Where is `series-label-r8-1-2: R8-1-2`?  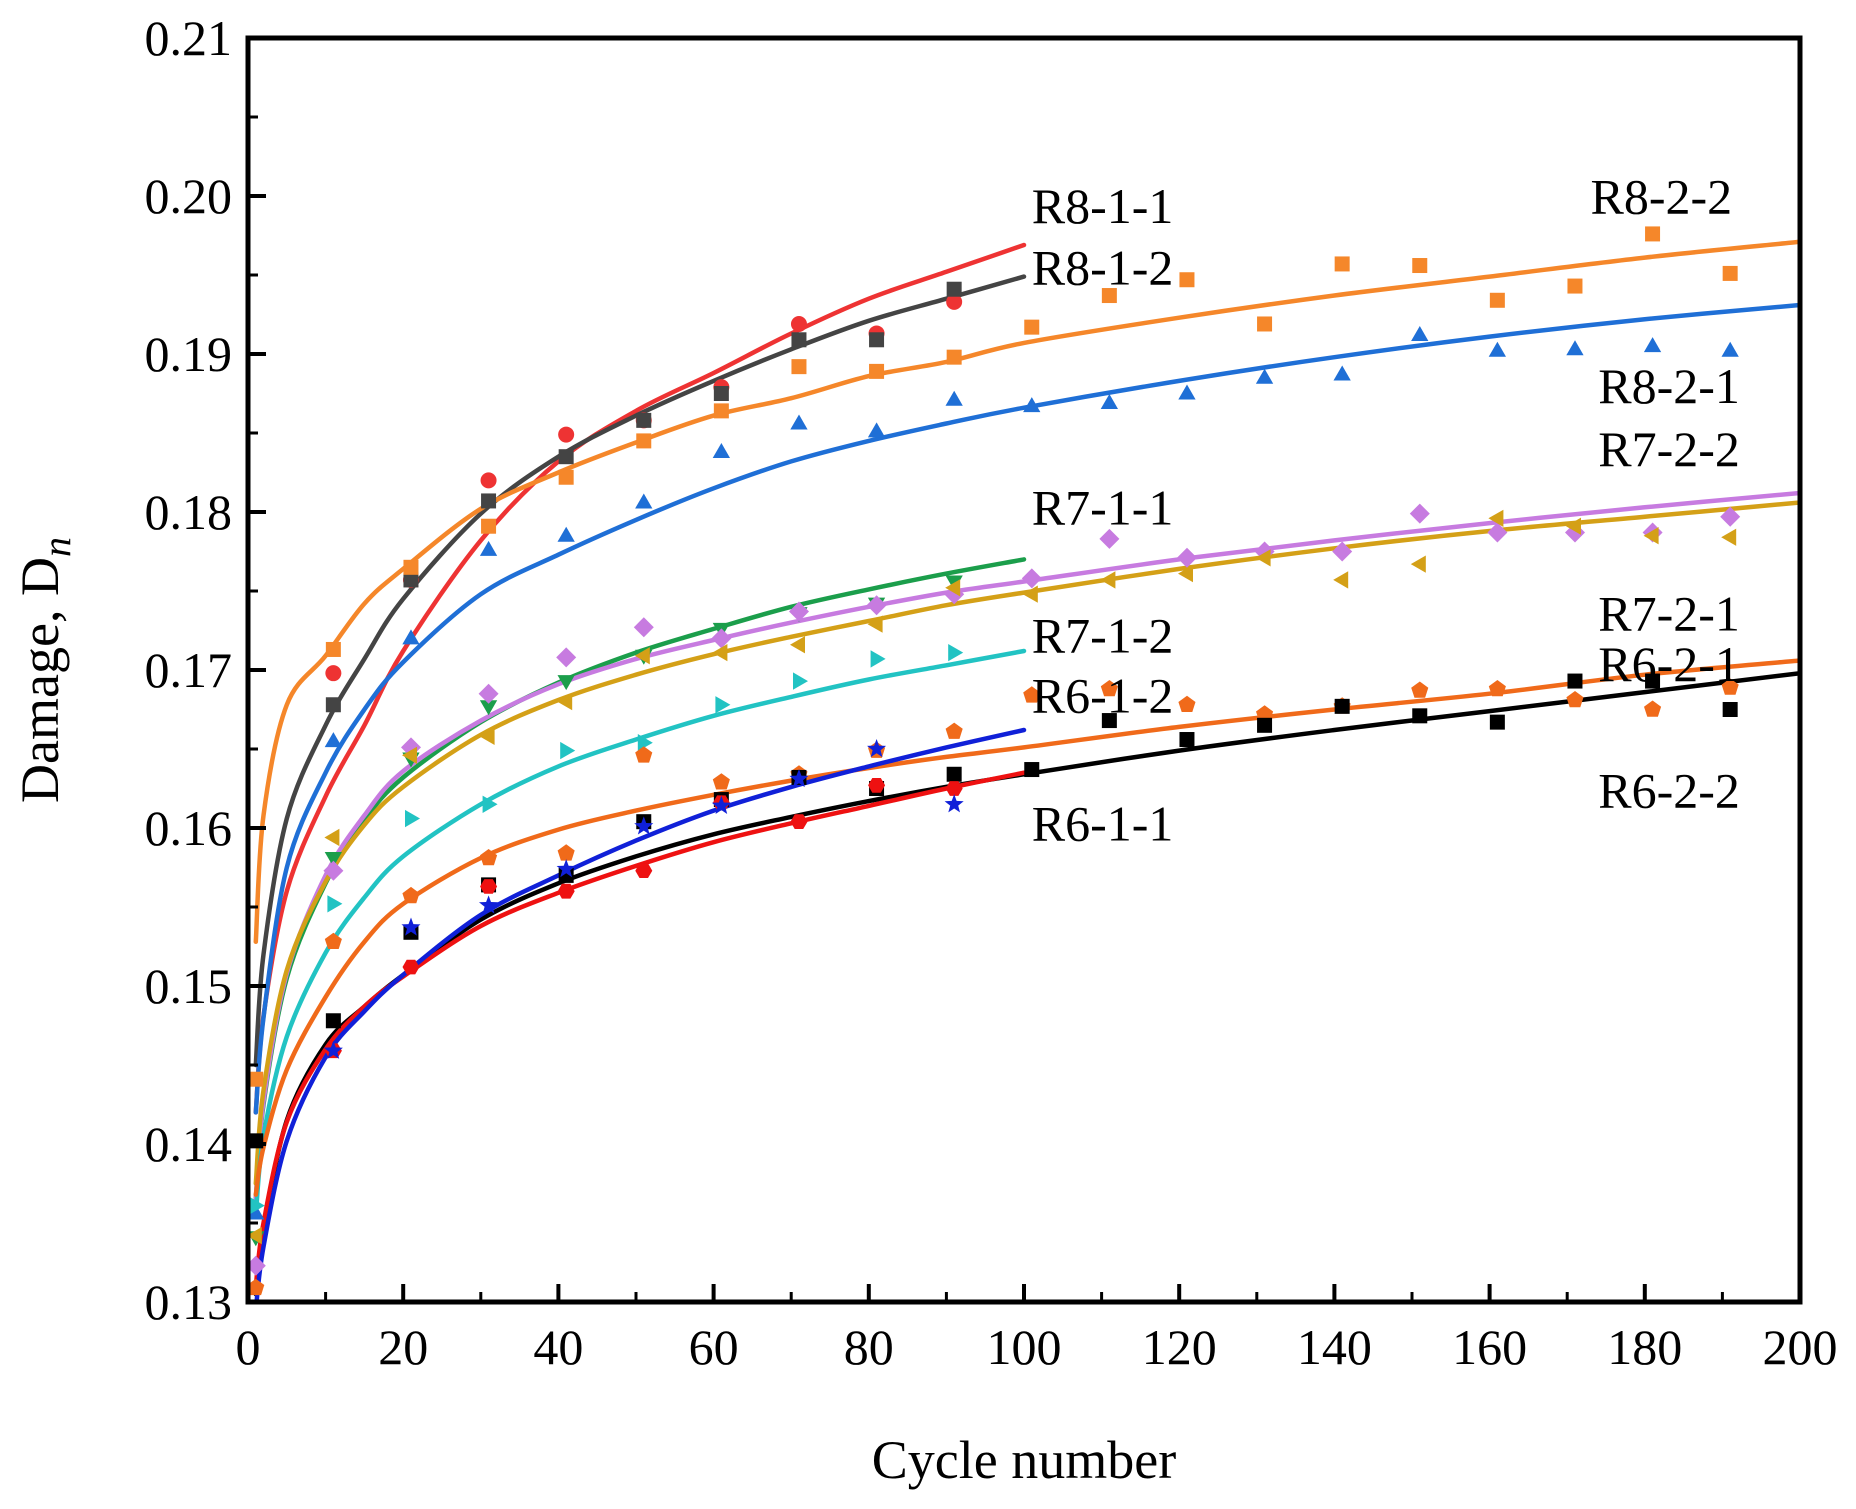
series-label-r8-1-2: R8-1-2 is located at coordinates (1103, 267).